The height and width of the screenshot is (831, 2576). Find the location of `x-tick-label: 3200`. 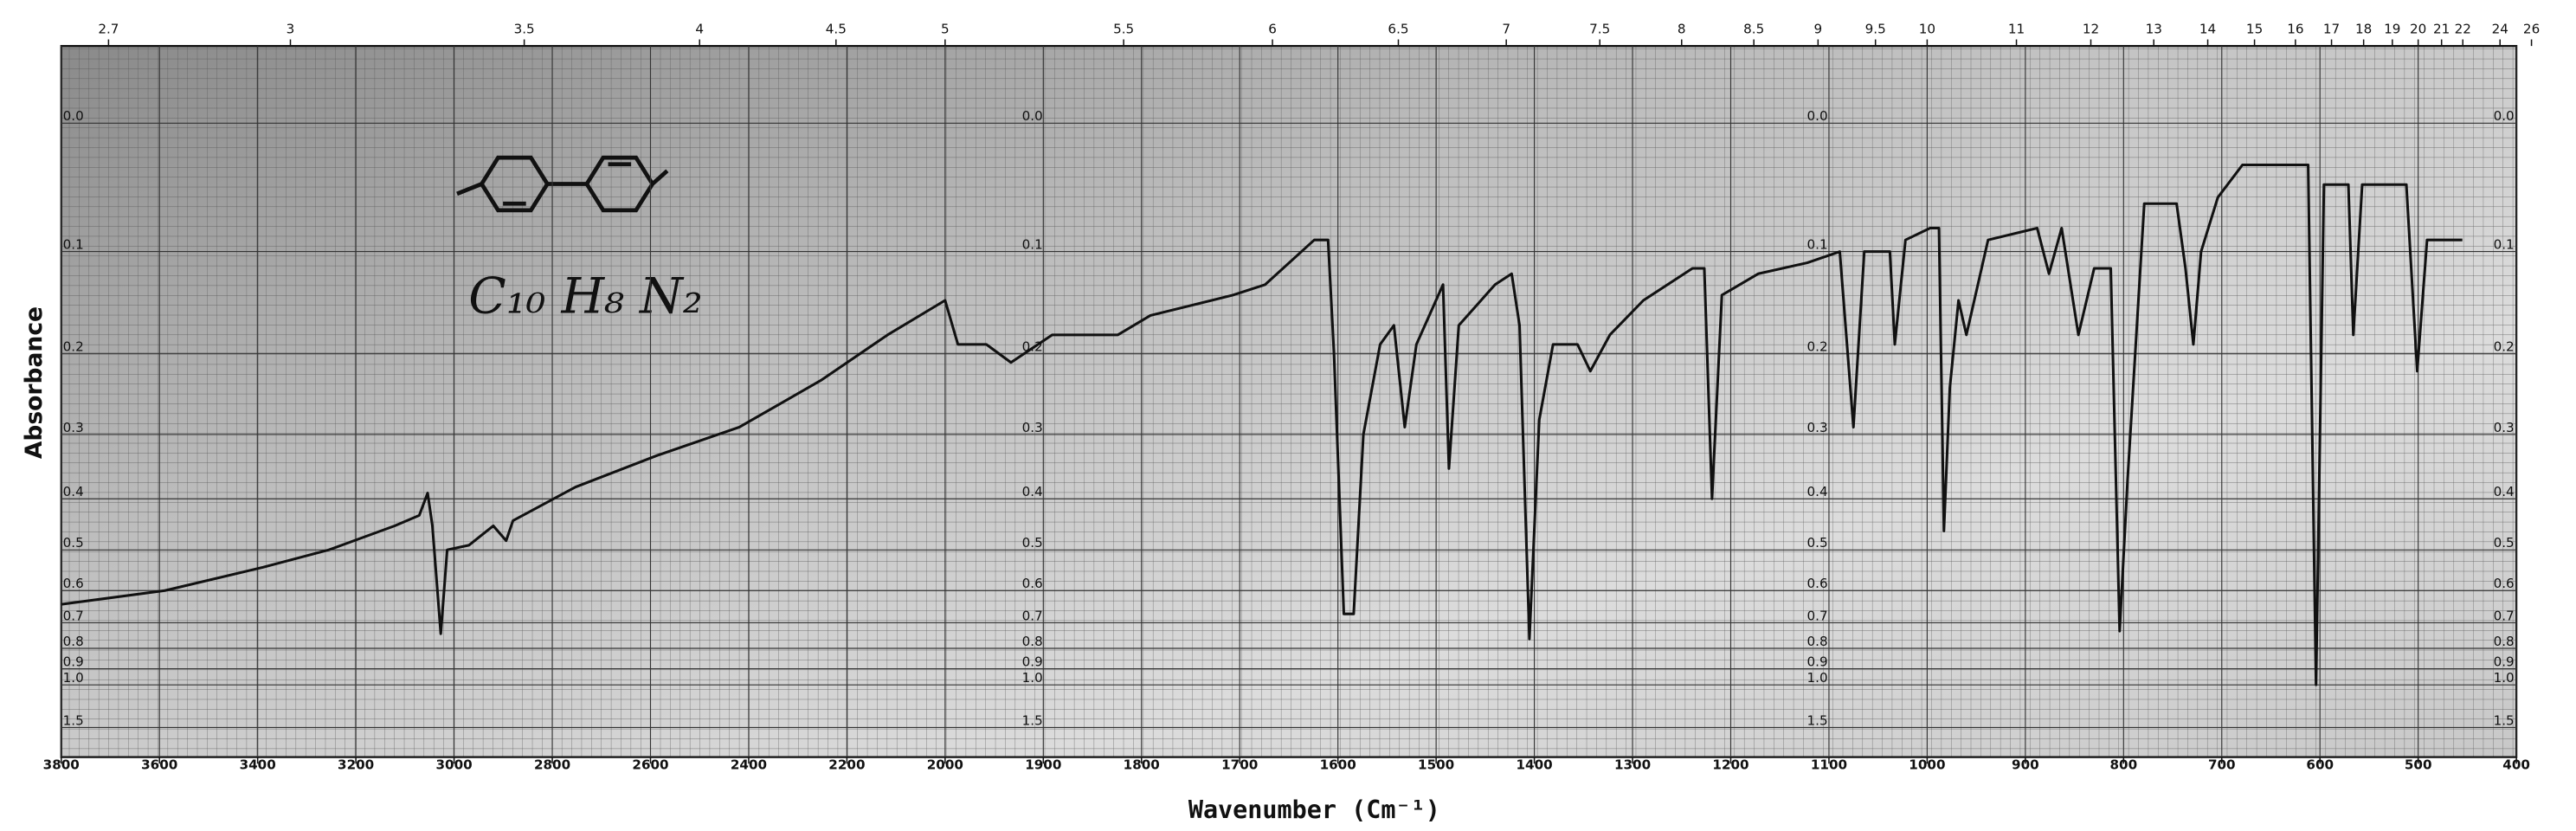

x-tick-label: 3200 is located at coordinates (356, 765).